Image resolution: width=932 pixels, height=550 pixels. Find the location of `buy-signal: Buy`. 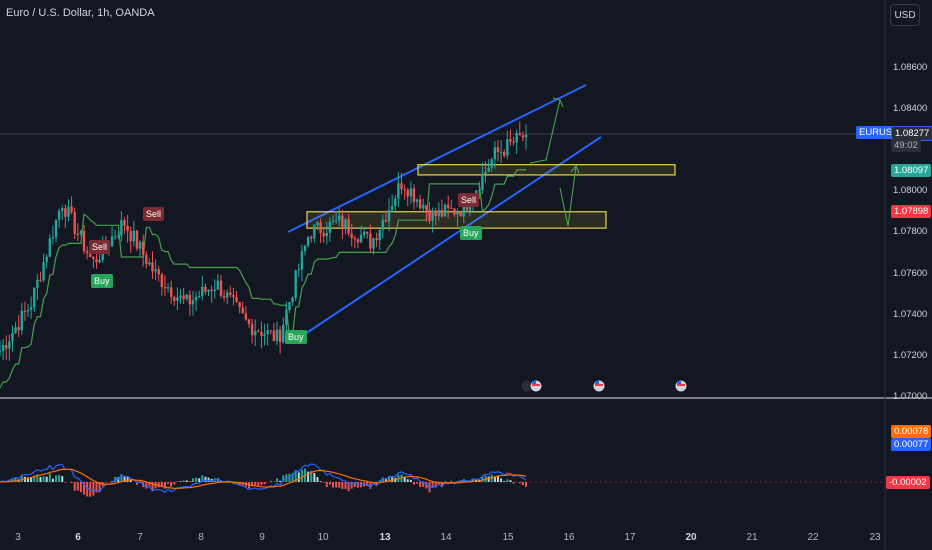

buy-signal: Buy is located at coordinates (471, 233).